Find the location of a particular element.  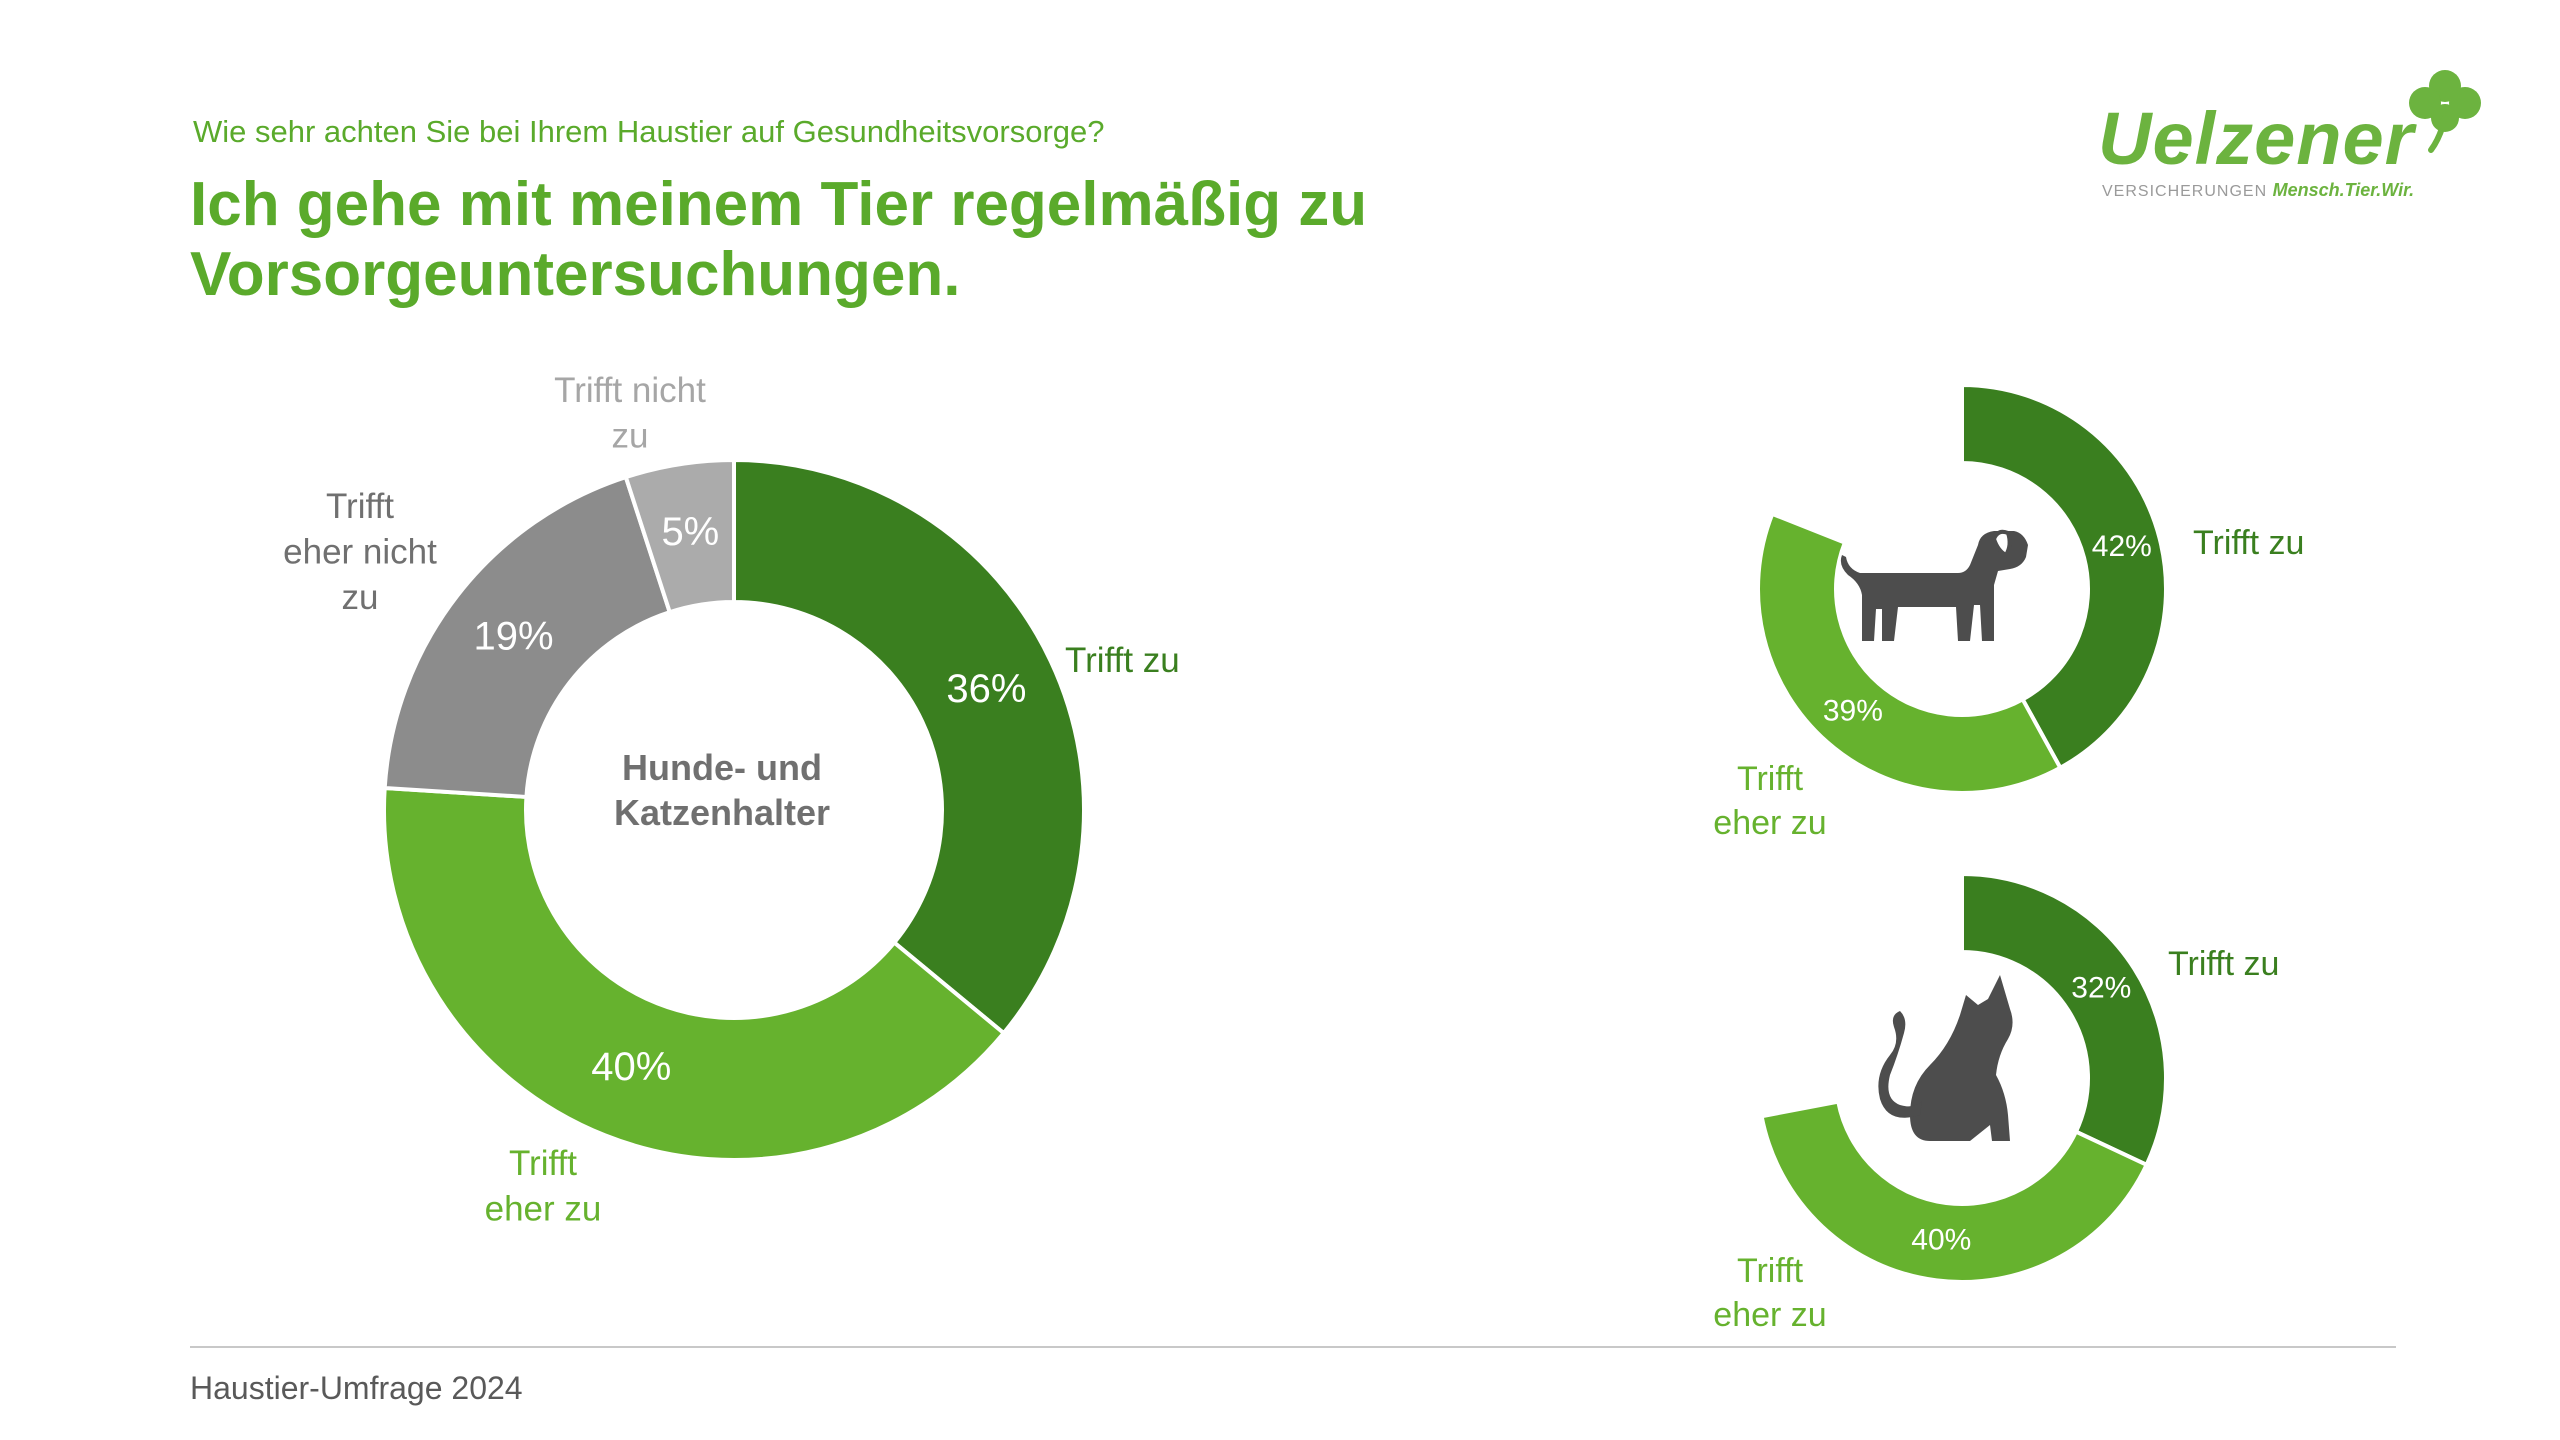

brand-logo-claim: VERSICHERUNGEN Mensch.Tier.Wir. is located at coordinates (2258, 190).